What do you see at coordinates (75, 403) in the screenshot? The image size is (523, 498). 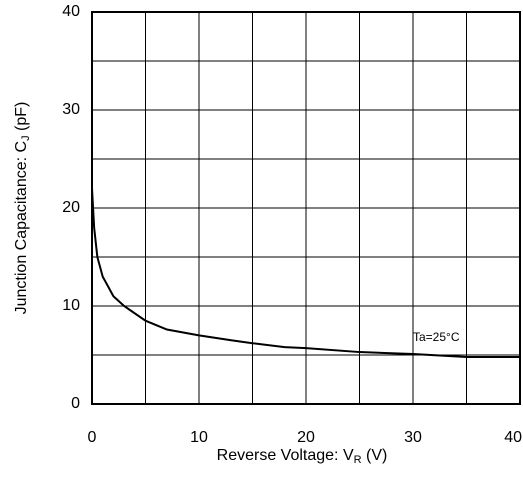 I see `y-tick-label: 0` at bounding box center [75, 403].